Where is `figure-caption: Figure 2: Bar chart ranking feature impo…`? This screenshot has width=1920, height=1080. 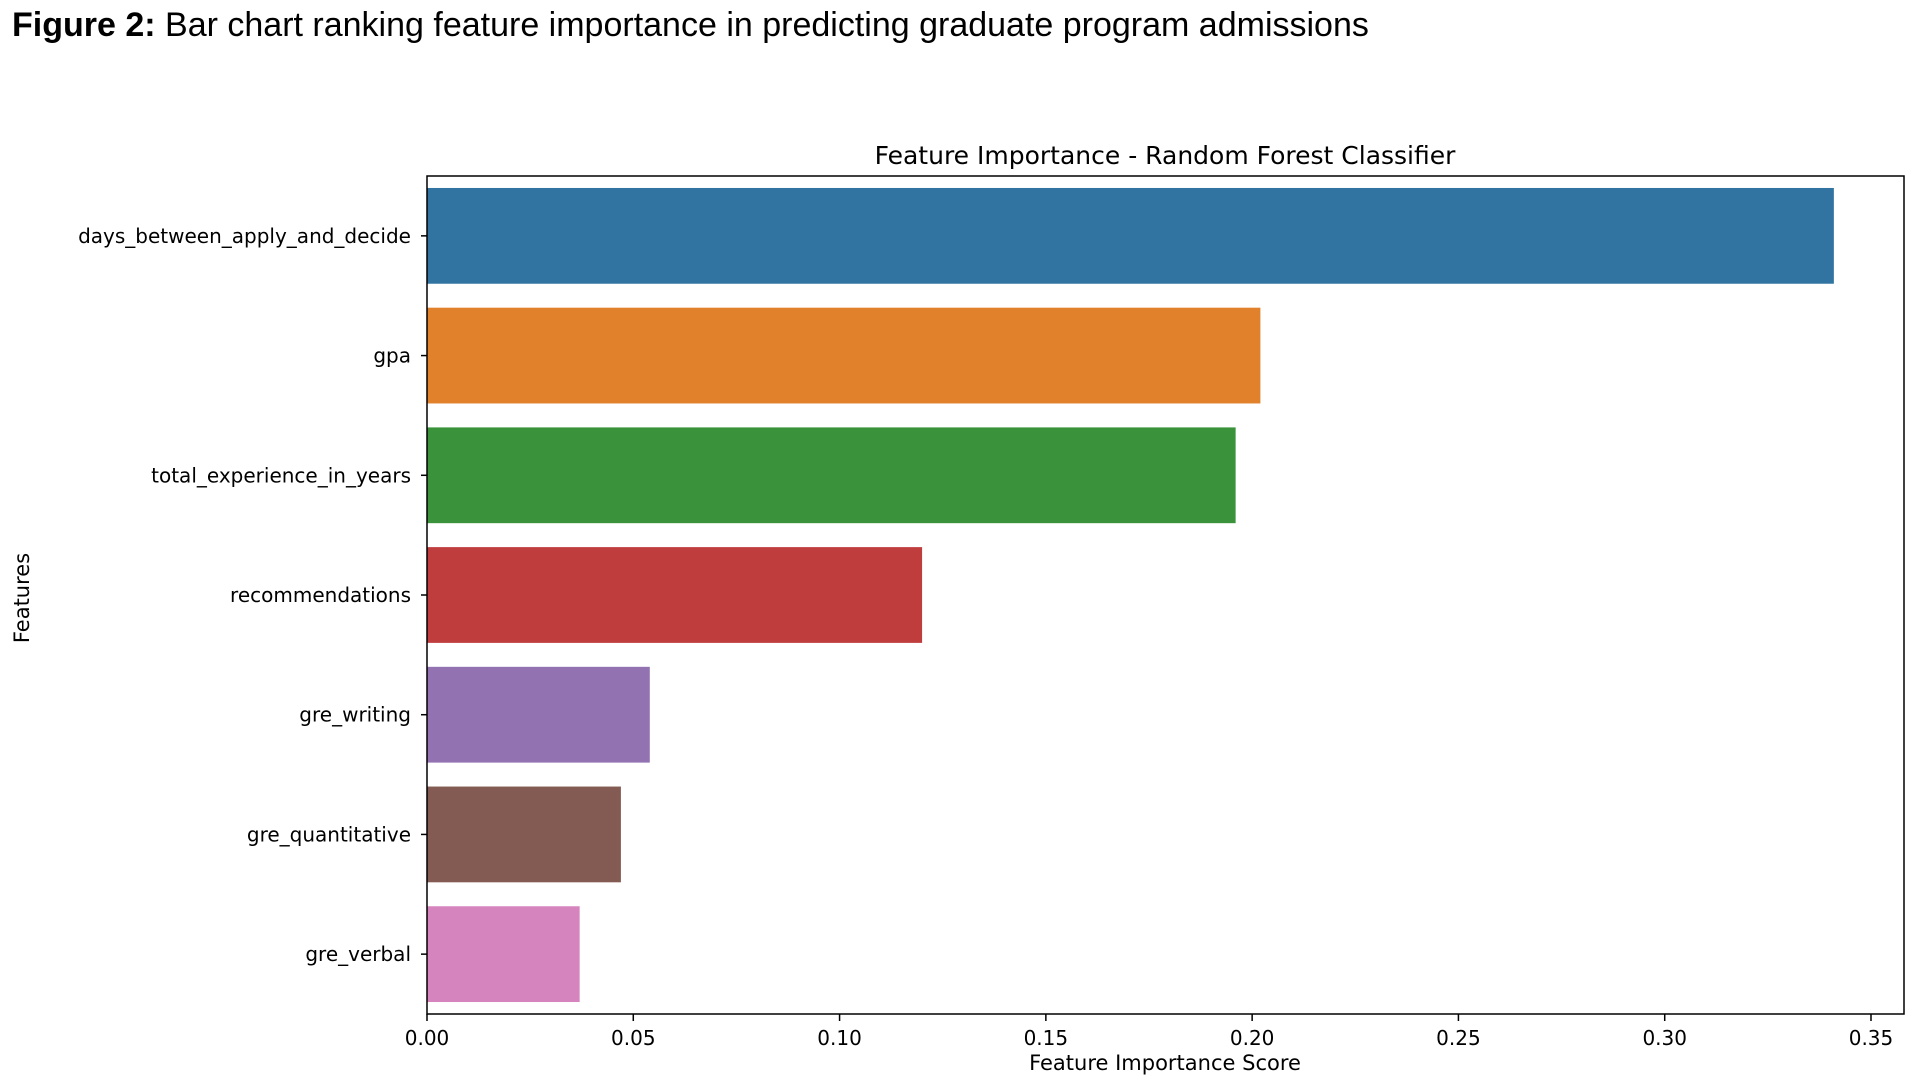 figure-caption: Figure 2: Bar chart ranking feature impo… is located at coordinates (690, 25).